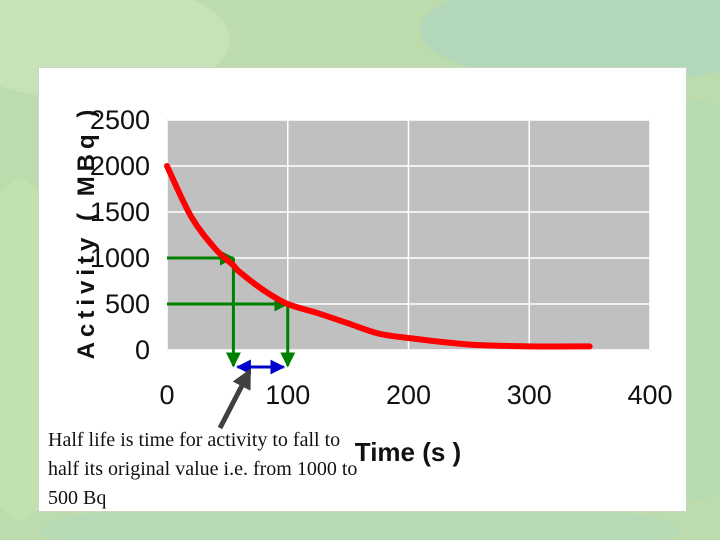 The width and height of the screenshot is (720, 540). Describe the element at coordinates (529, 395) in the screenshot. I see `x-tick-label: 300` at that location.